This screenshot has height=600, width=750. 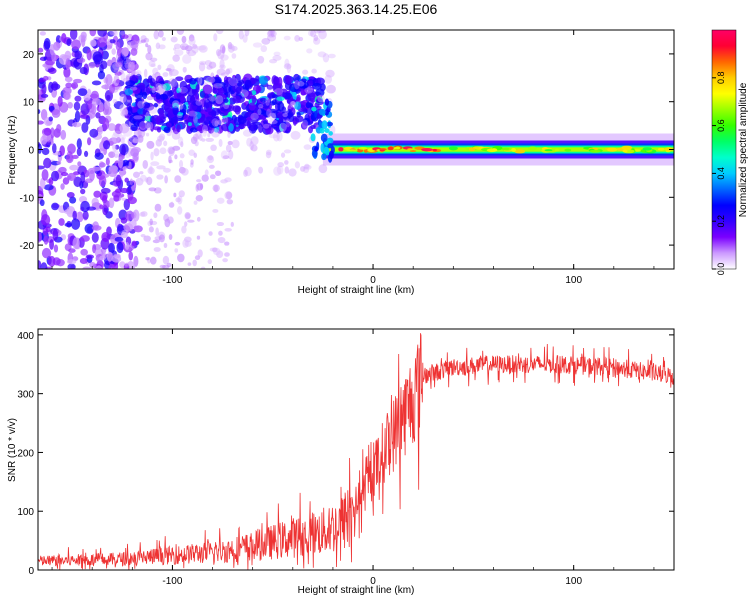 What do you see at coordinates (31, 571) in the screenshot?
I see `y-tick-label: 0` at bounding box center [31, 571].